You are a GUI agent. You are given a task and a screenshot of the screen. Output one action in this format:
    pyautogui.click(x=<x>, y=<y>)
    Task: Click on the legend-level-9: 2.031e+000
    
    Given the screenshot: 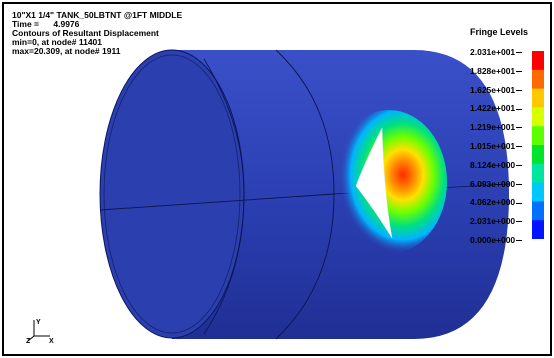 What is the action you would take?
    pyautogui.click(x=496, y=221)
    